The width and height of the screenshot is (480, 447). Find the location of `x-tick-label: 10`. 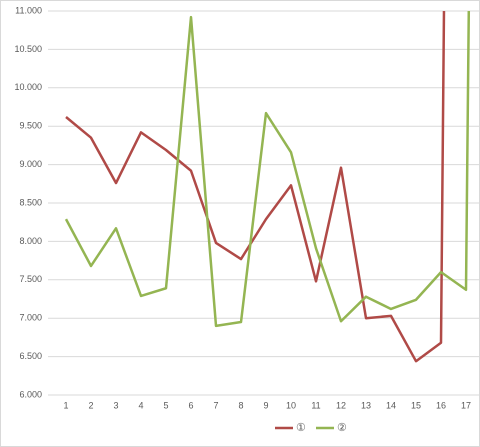

x-tick-label: 10 is located at coordinates (291, 405).